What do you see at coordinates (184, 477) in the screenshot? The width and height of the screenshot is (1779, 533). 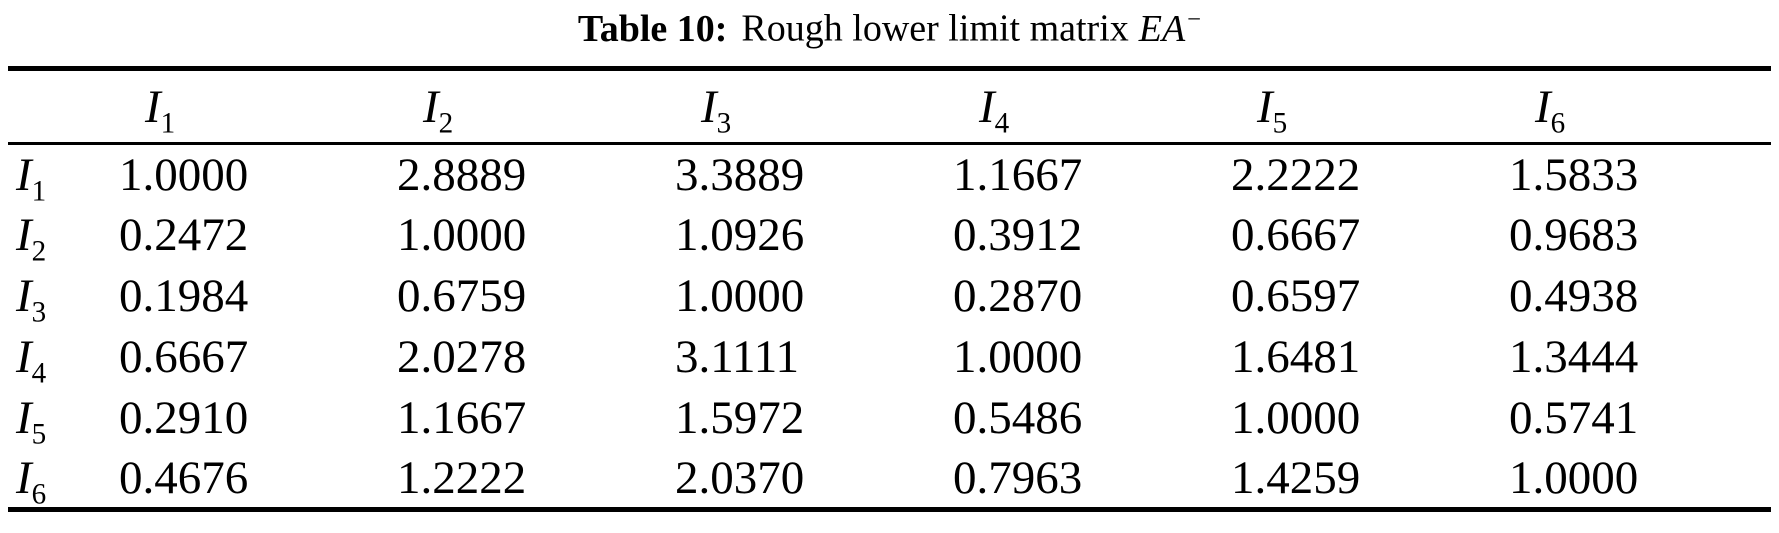 I see `matrix-cell: 0.4676` at bounding box center [184, 477].